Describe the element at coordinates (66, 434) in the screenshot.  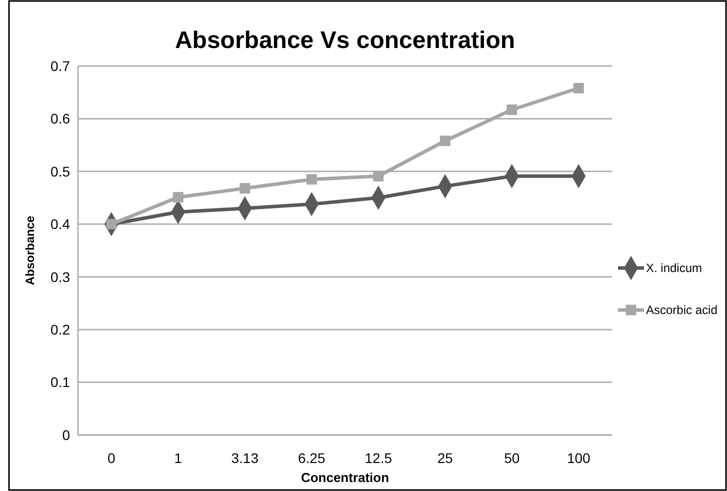
I see `y-tick-label: 0` at that location.